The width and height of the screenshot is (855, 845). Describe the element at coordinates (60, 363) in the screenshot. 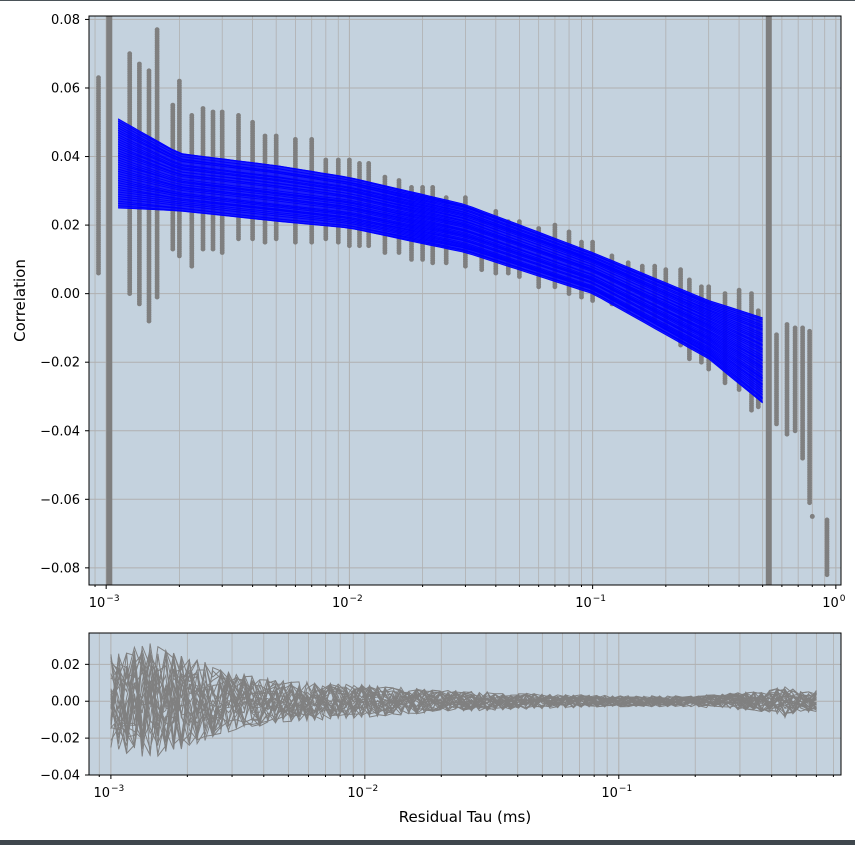

I see `main-y-tick-label: −0.02` at that location.